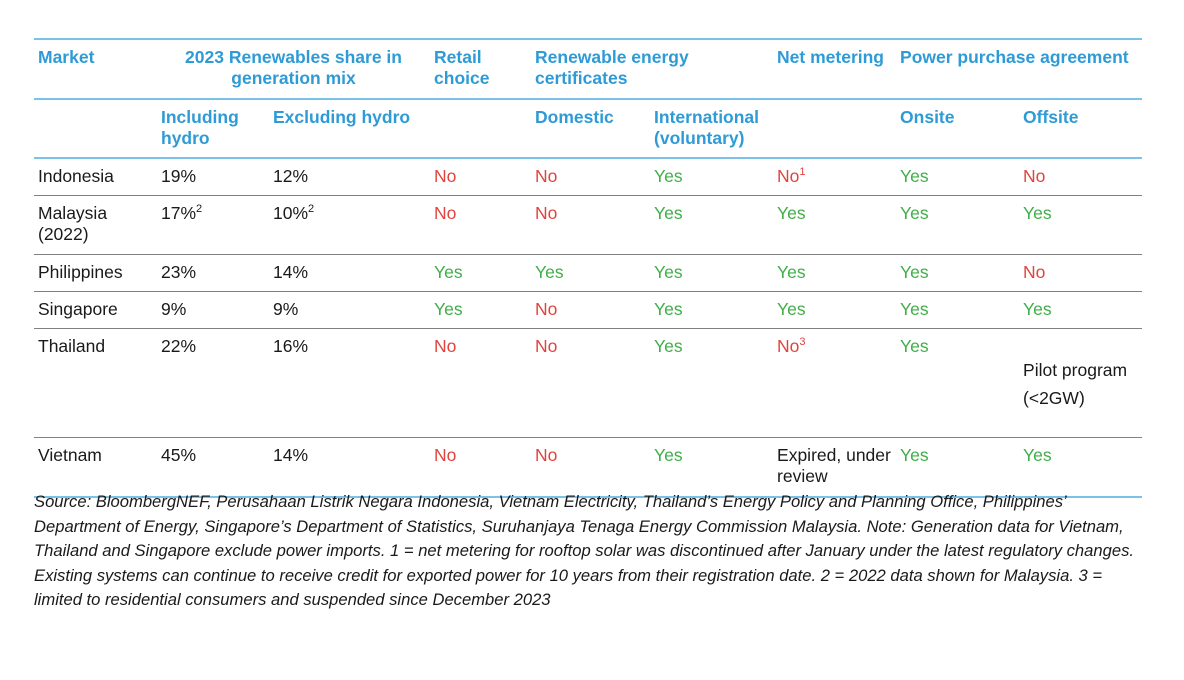 The image size is (1184, 680). I want to click on row-excluding-hydro: 10%2, so click(350, 225).